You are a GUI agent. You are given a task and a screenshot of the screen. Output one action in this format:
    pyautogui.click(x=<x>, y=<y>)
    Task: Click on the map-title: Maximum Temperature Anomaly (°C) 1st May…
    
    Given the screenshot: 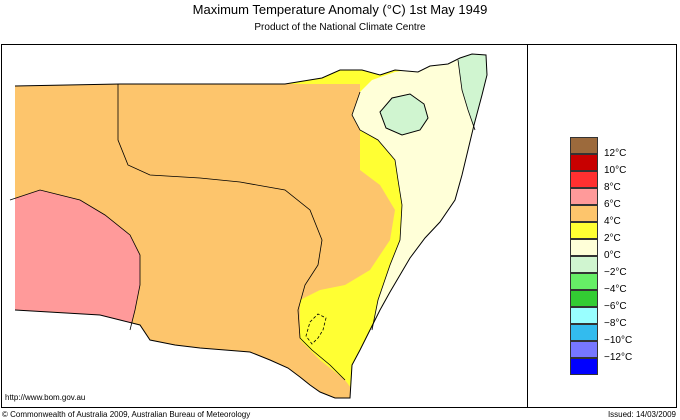 What is the action you would take?
    pyautogui.click(x=340, y=9)
    